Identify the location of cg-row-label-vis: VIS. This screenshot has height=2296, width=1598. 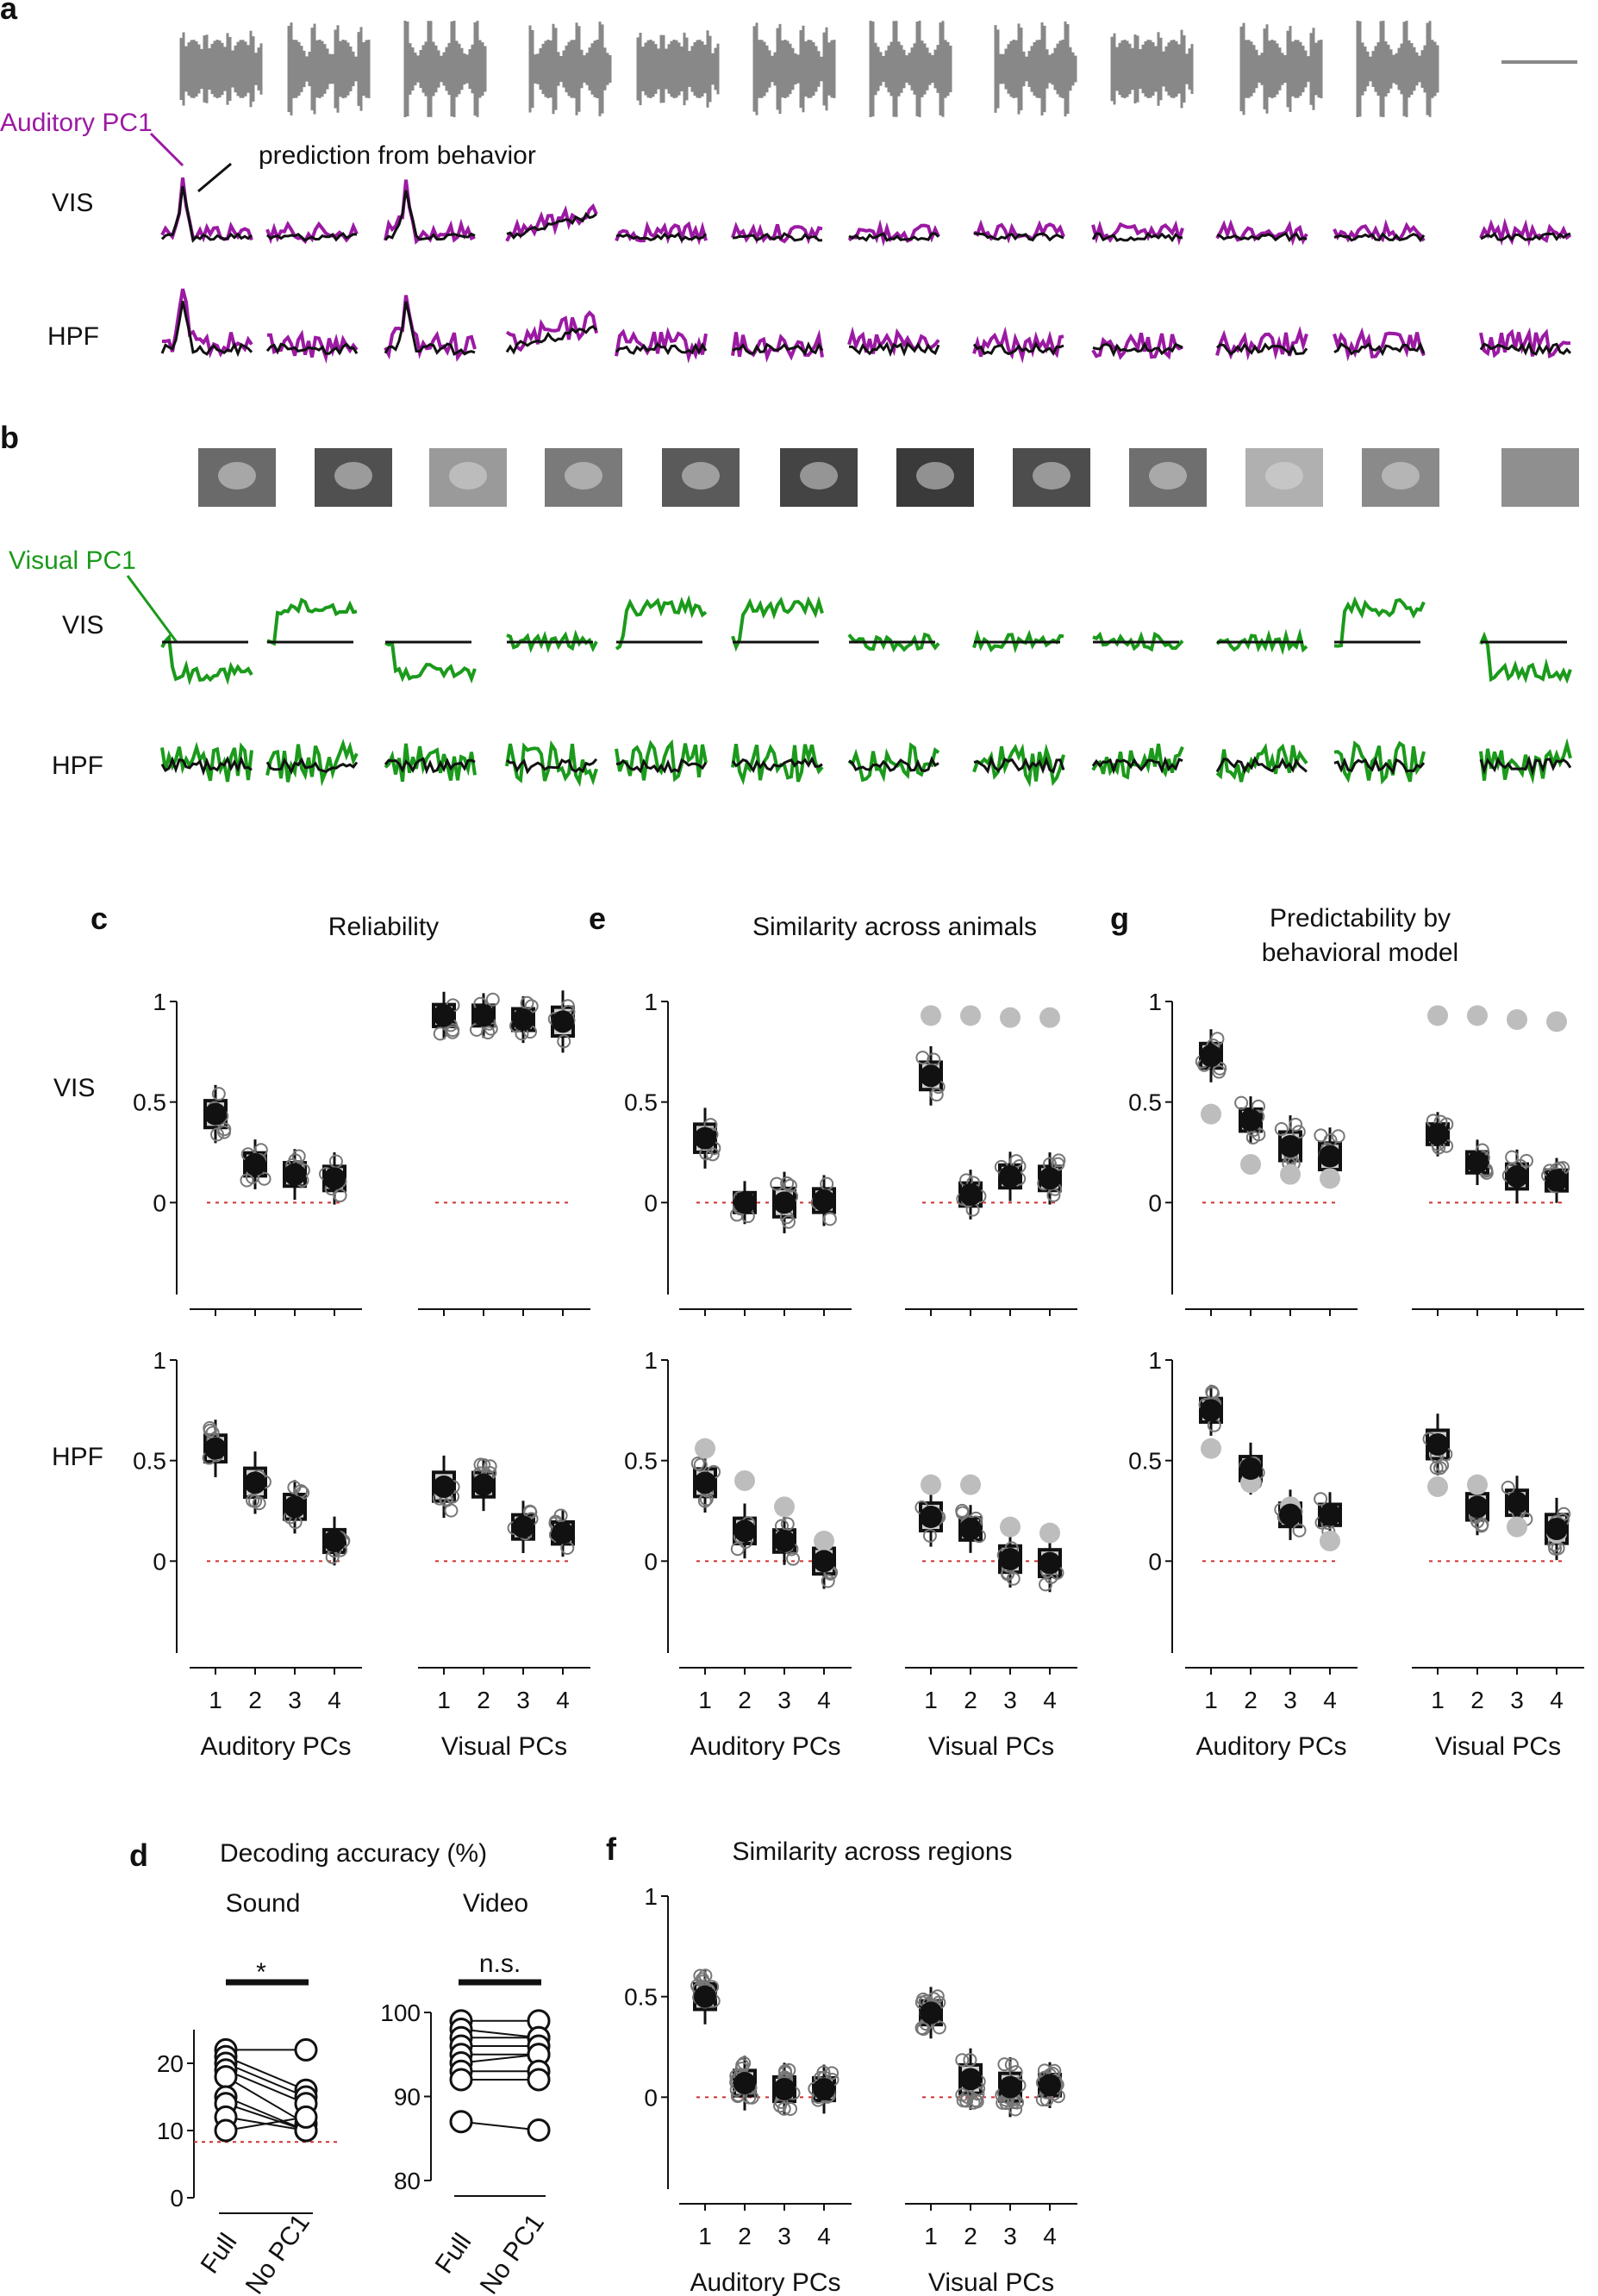
(74, 1088).